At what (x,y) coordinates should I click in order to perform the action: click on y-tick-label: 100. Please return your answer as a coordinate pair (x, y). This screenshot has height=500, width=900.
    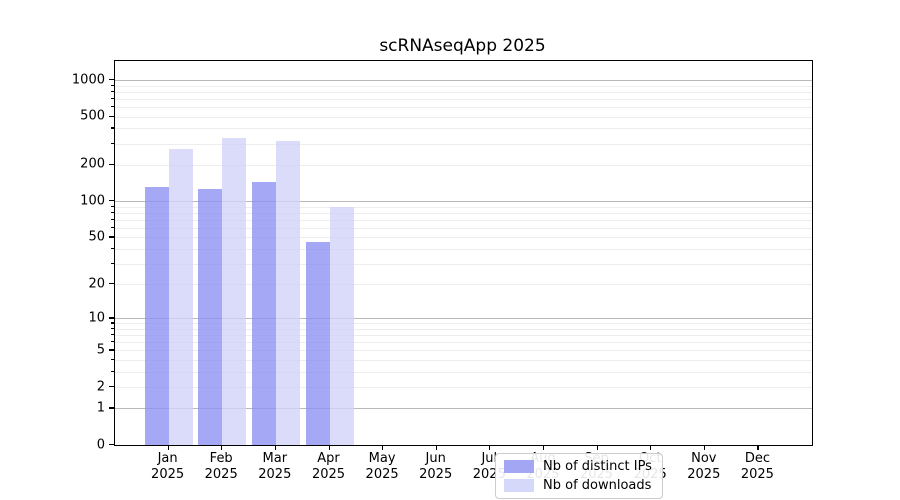
    Looking at the image, I should click on (92, 201).